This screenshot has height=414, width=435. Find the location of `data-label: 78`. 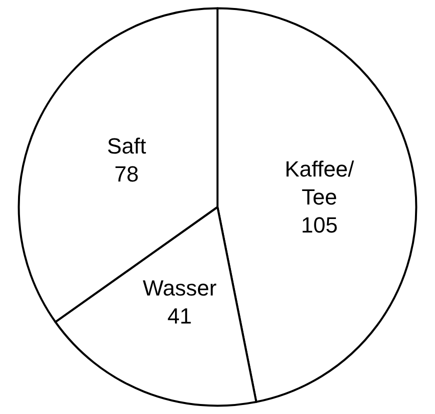

data-label: 78 is located at coordinates (126, 174).